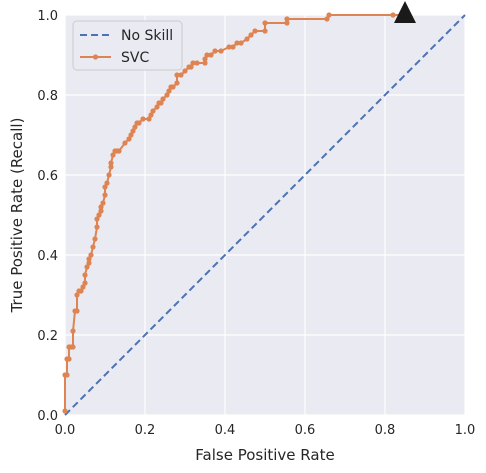  What do you see at coordinates (305, 430) in the screenshot?
I see `x-tick-label: 0.6` at bounding box center [305, 430].